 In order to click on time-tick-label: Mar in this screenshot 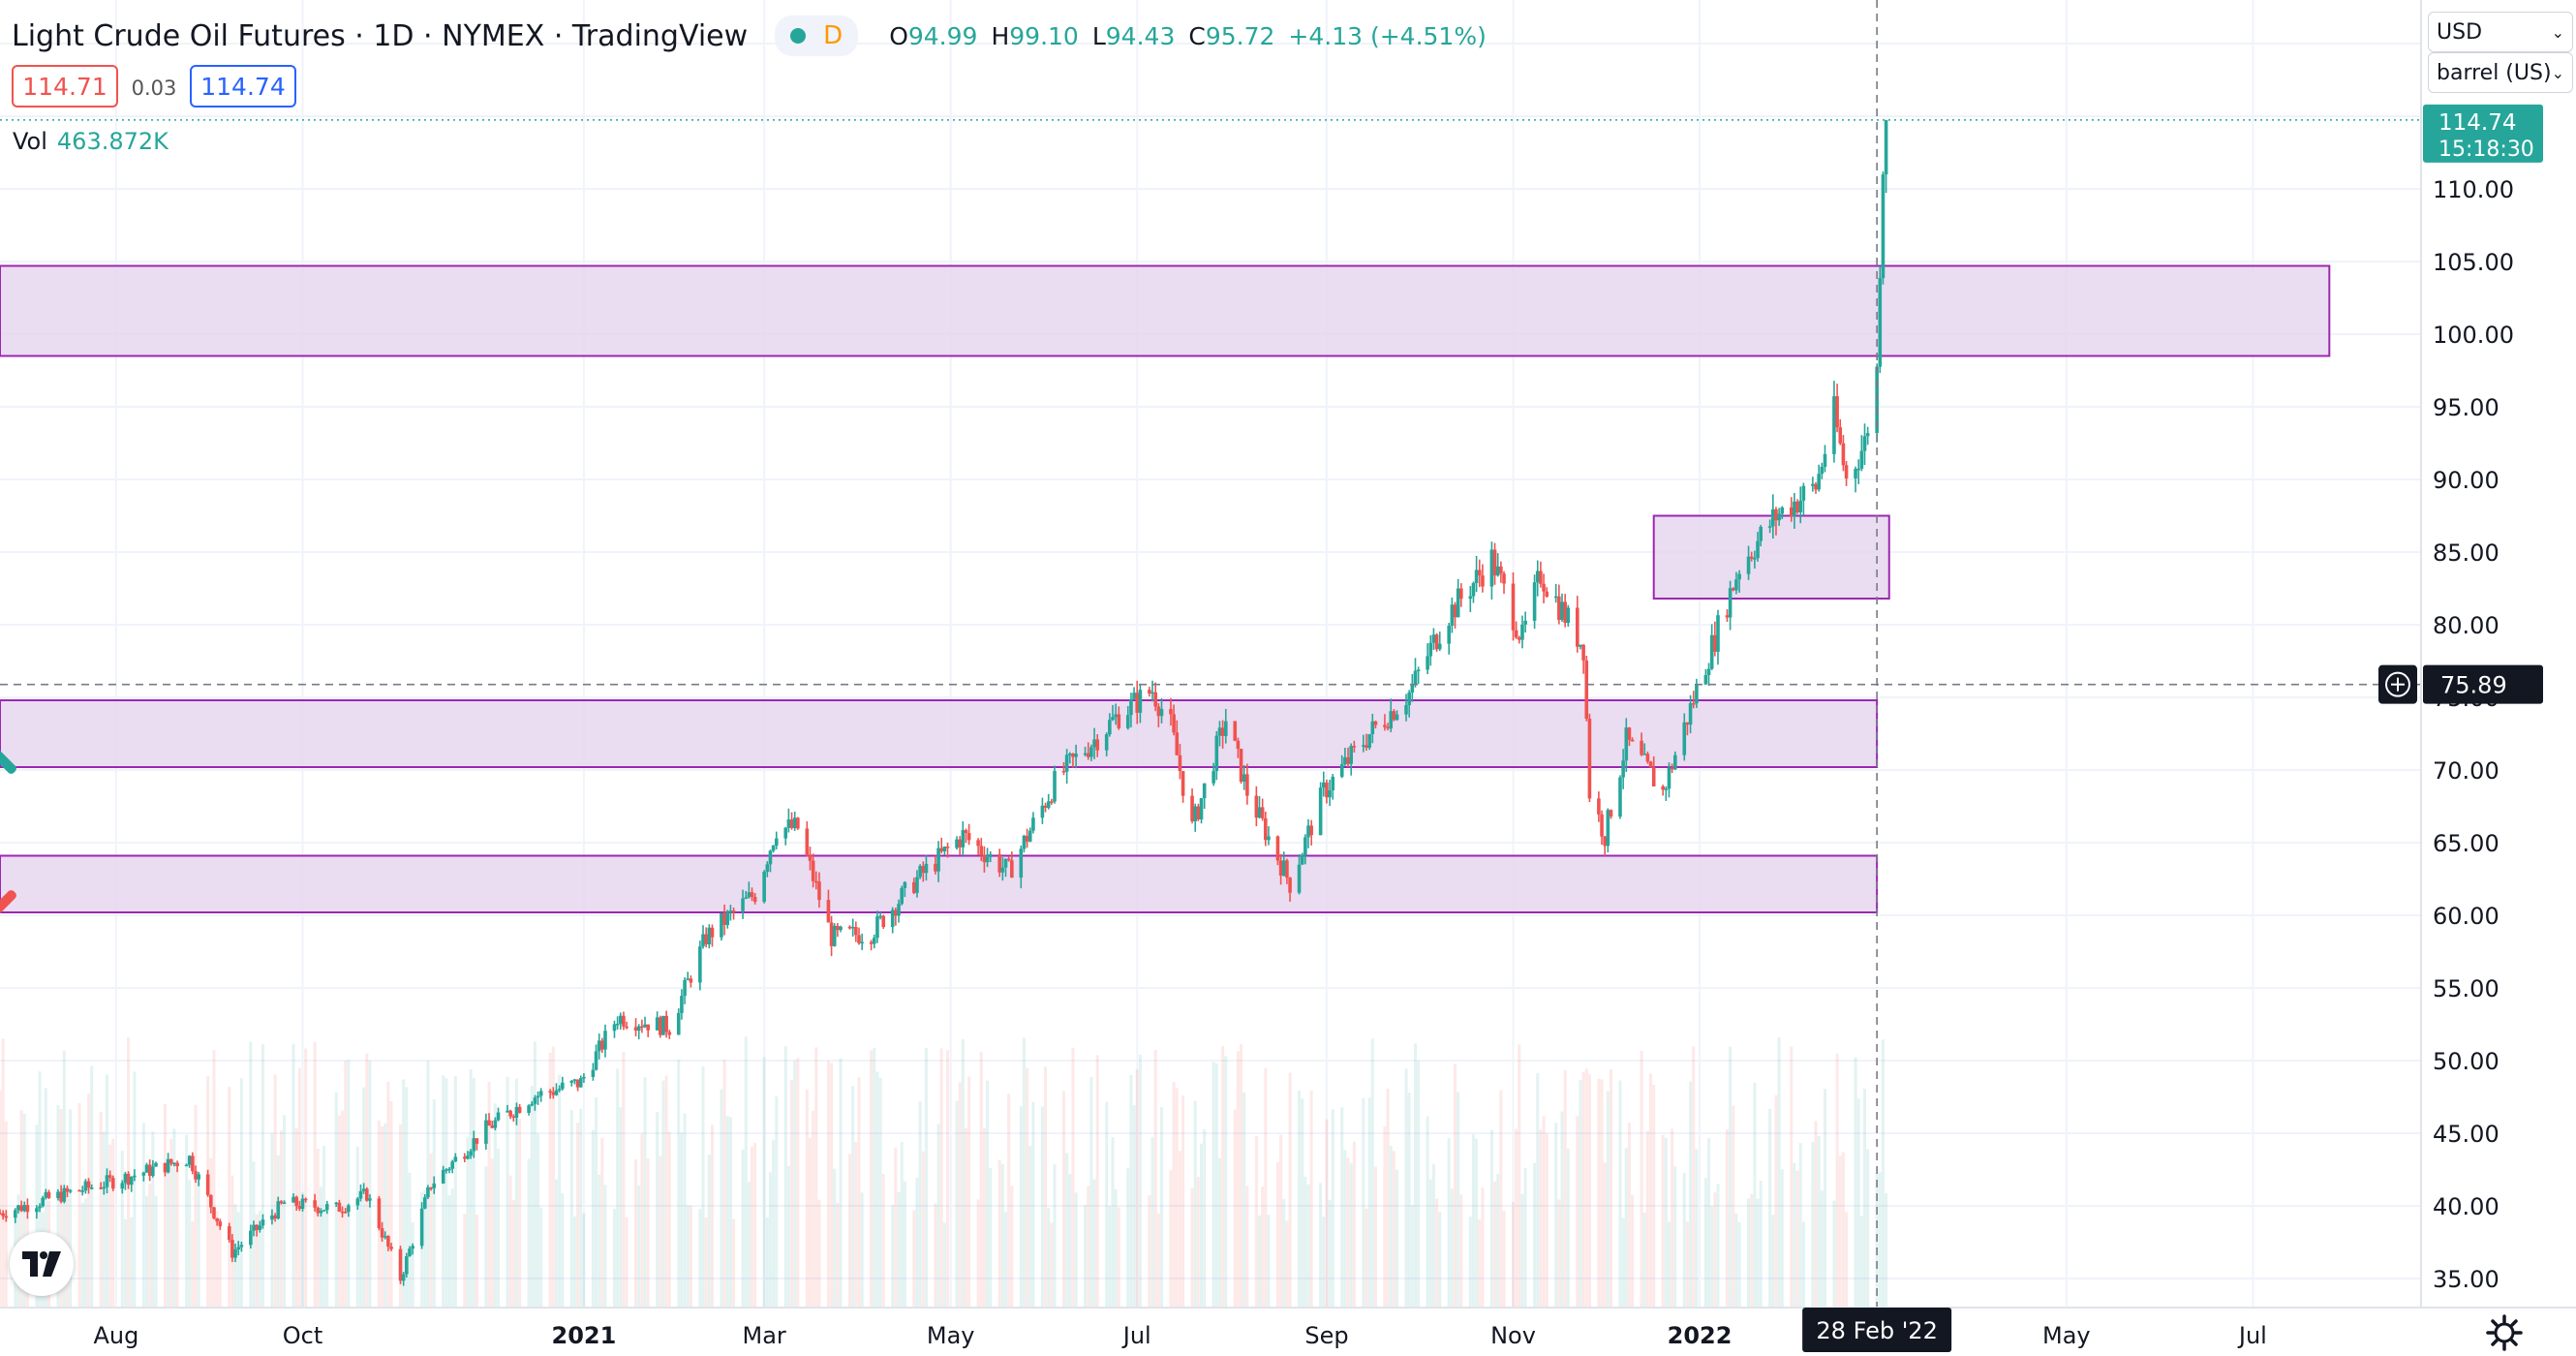, I will do `click(764, 1335)`.